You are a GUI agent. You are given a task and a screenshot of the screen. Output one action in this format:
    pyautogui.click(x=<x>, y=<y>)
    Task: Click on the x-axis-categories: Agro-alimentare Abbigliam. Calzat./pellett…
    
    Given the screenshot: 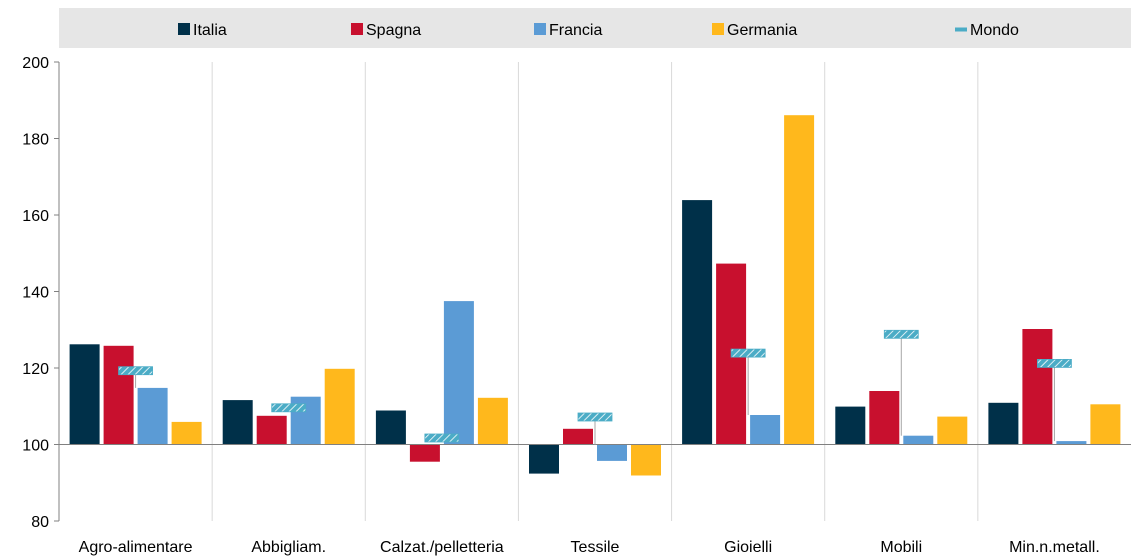 What is the action you would take?
    pyautogui.click(x=589, y=547)
    